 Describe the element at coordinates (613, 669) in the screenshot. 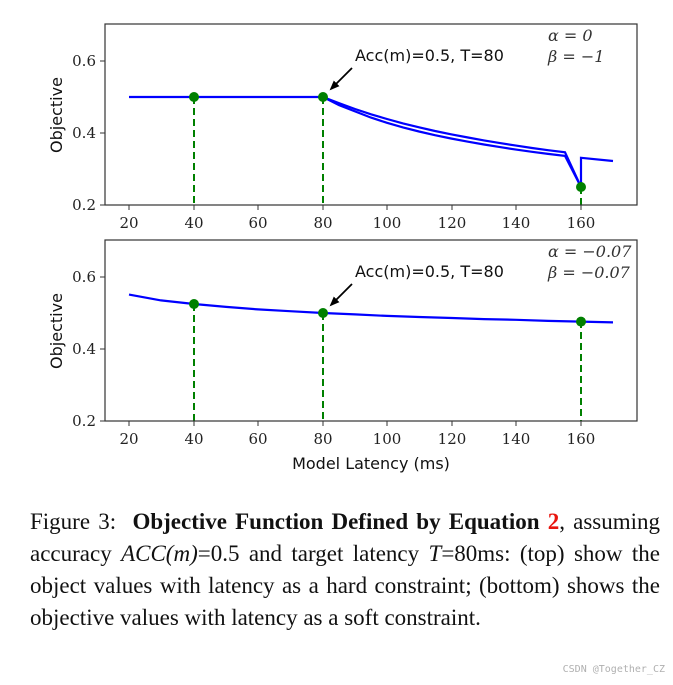

I see `watermark: CSDN @Together_CZ` at that location.